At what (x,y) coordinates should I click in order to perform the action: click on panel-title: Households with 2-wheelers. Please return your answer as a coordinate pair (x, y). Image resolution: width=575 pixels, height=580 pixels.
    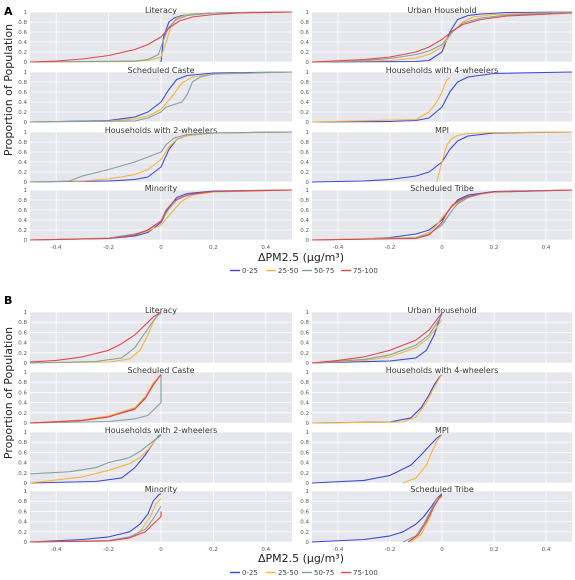
    Looking at the image, I should click on (161, 130).